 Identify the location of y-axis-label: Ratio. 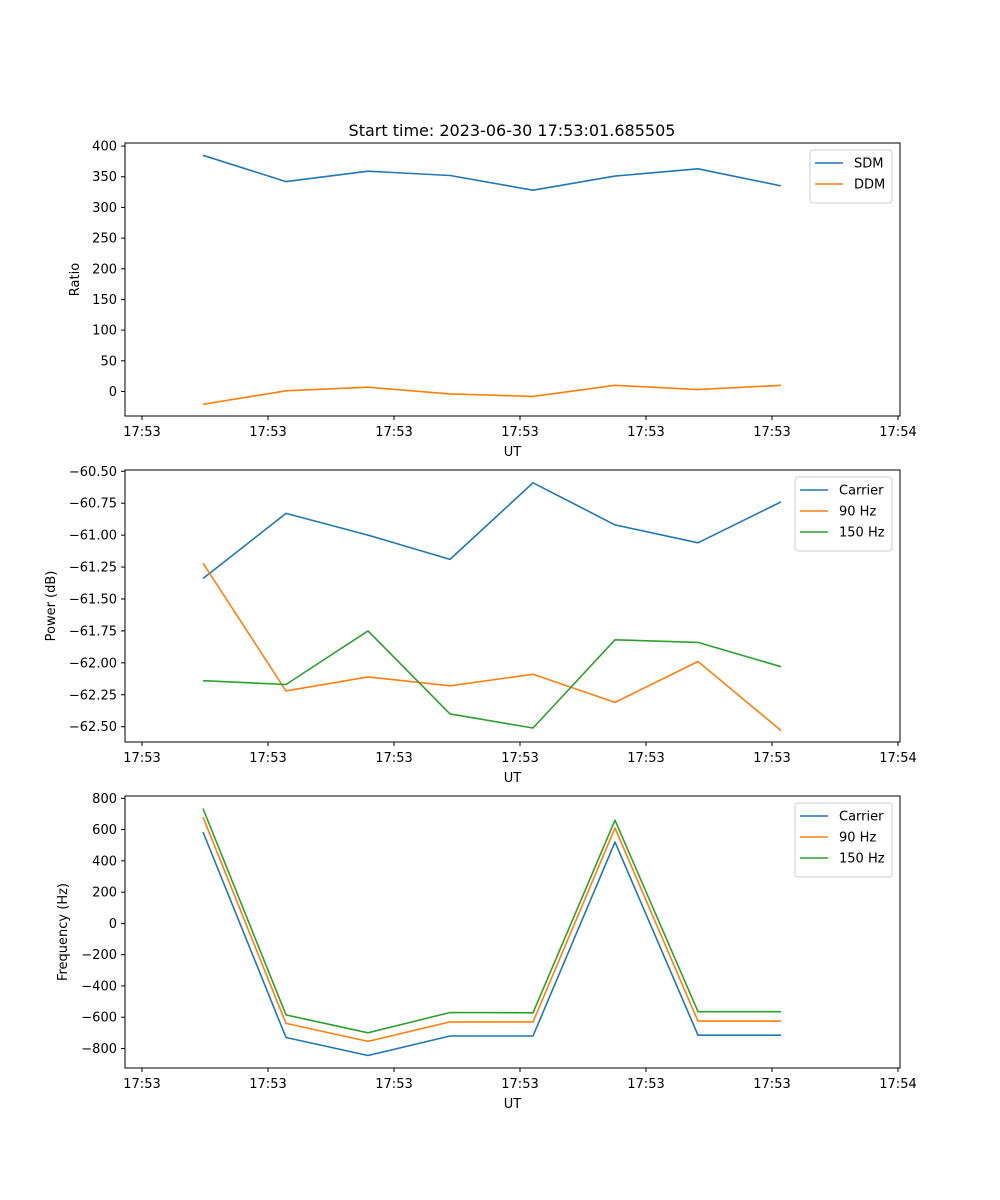
(75, 279).